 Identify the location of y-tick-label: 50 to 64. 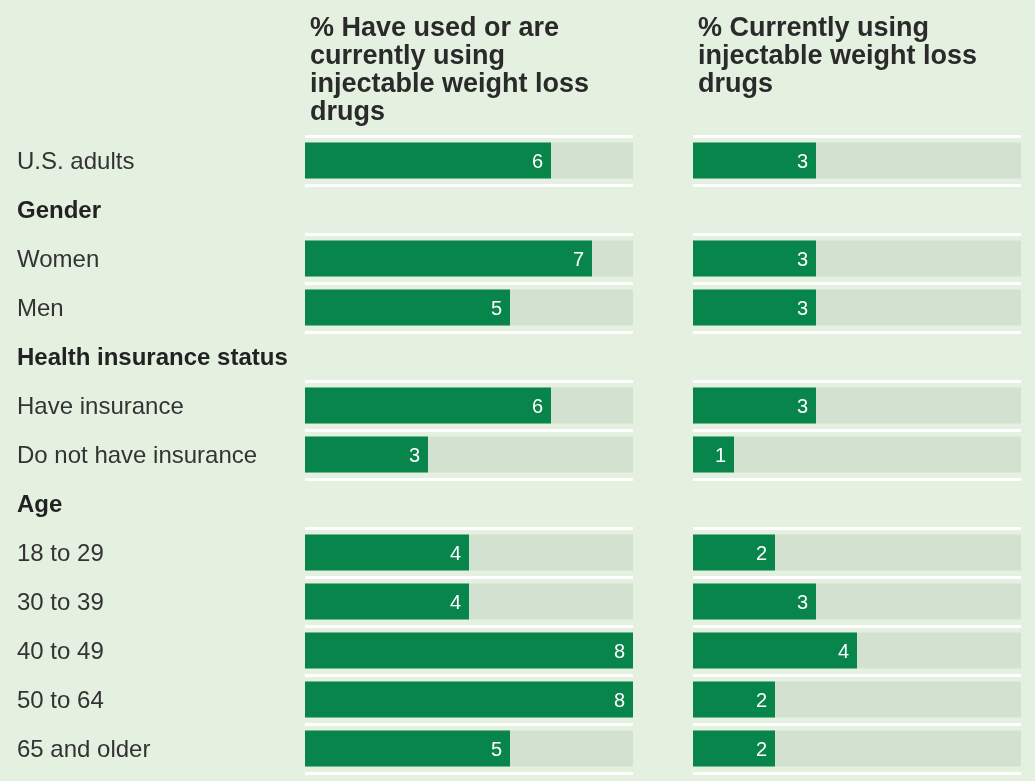
(60, 699).